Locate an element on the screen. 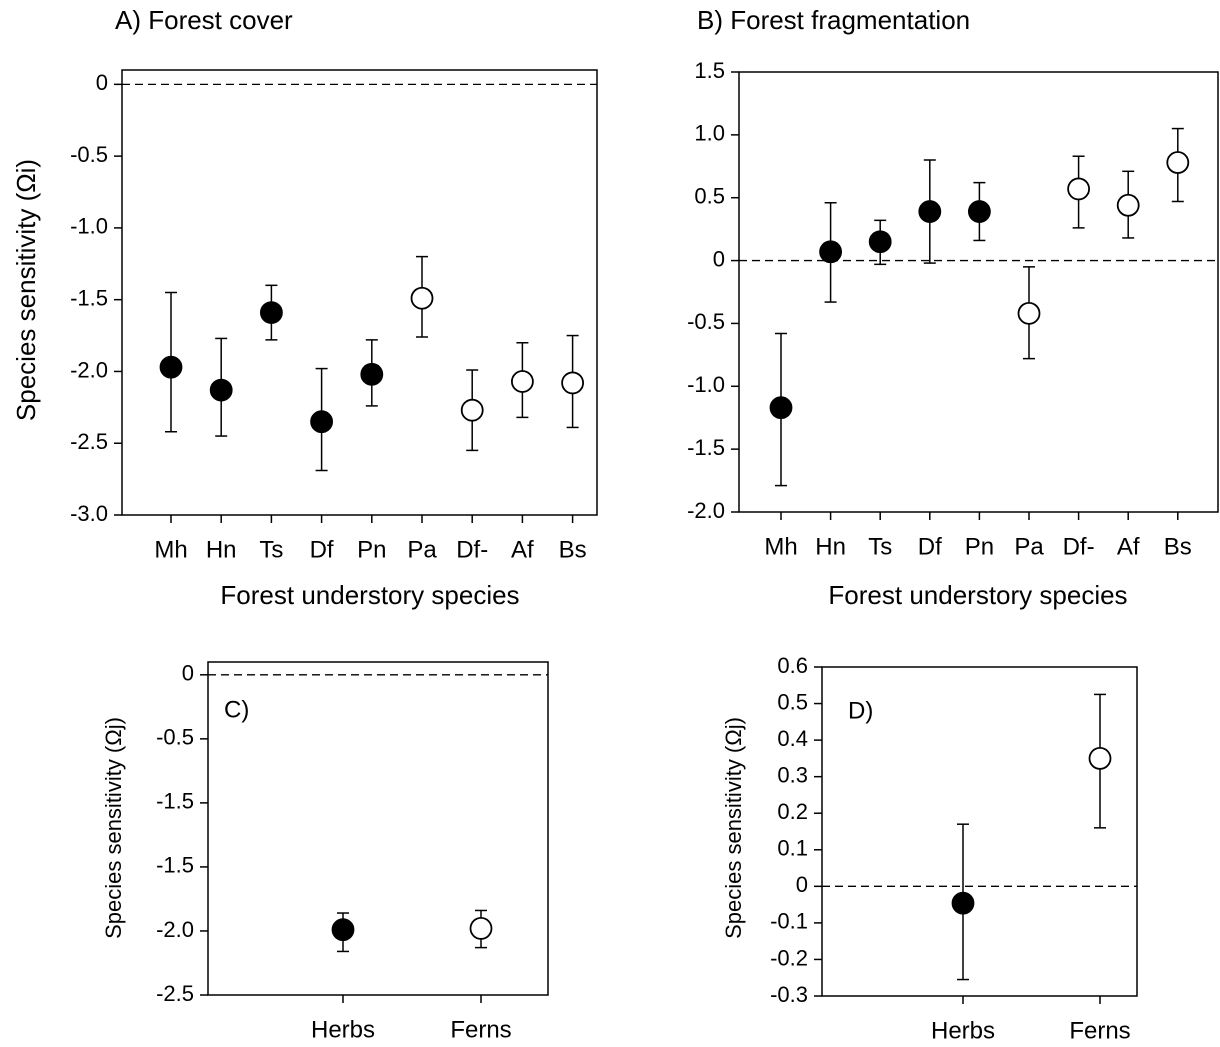  y-tick-label: 0.4 is located at coordinates (792, 738).